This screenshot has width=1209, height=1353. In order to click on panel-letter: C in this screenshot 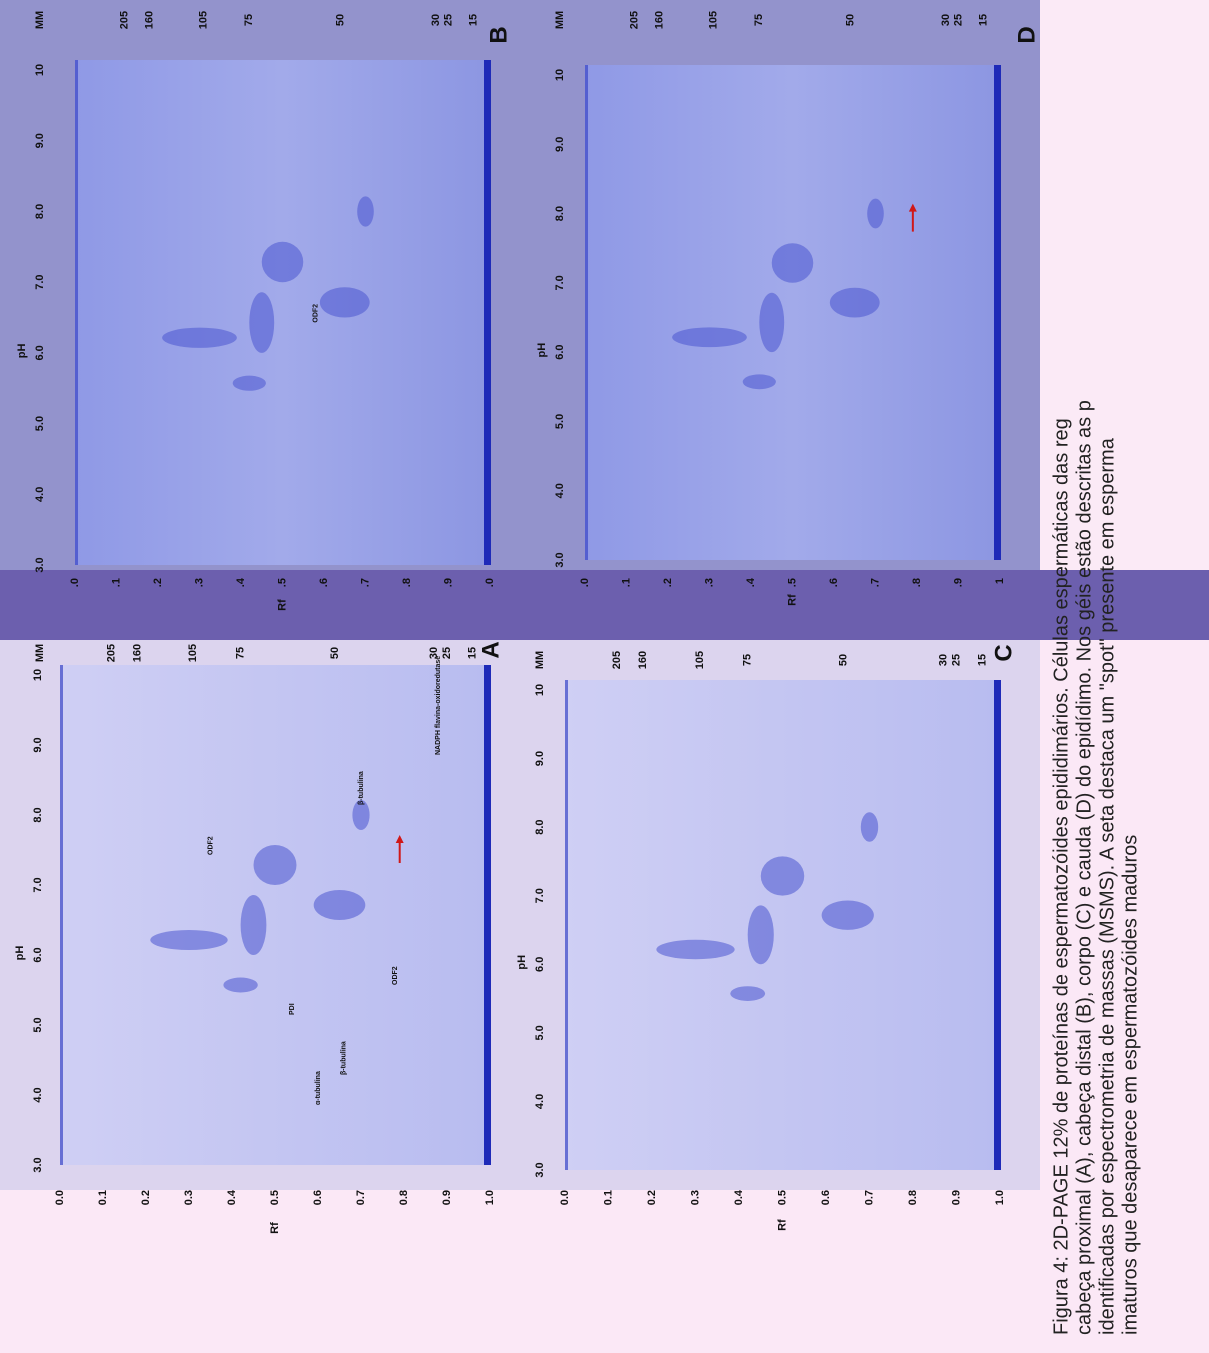, I will do `click(1003, 652)`.